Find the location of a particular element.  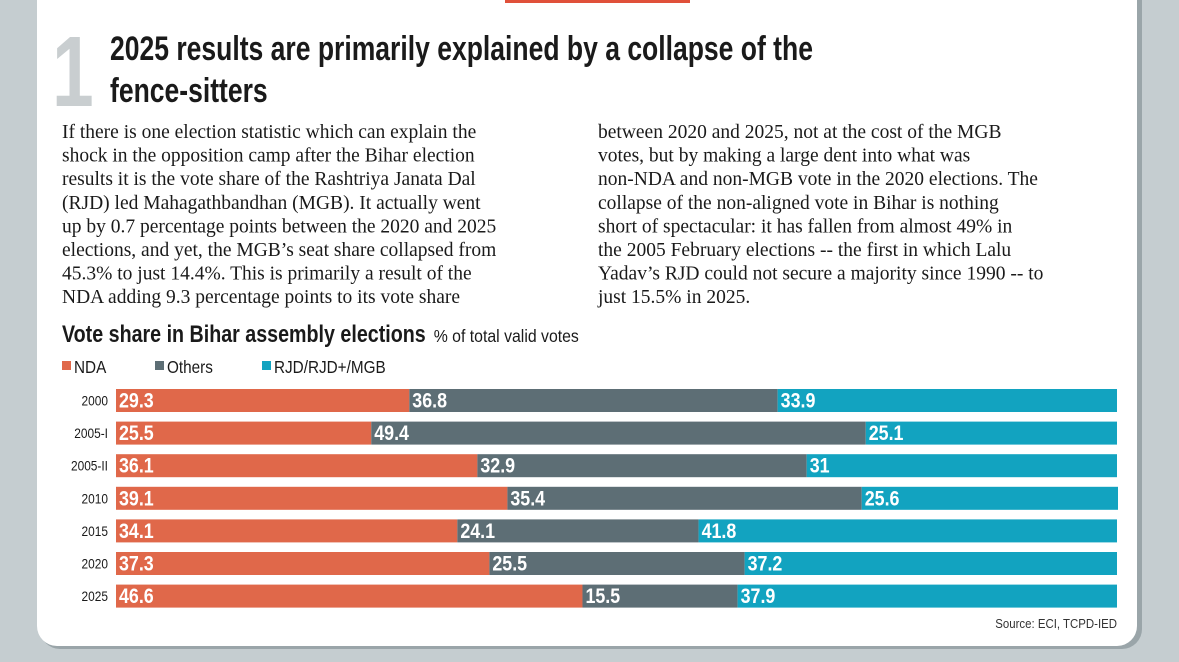

value-label: 46.6 is located at coordinates (136, 597).